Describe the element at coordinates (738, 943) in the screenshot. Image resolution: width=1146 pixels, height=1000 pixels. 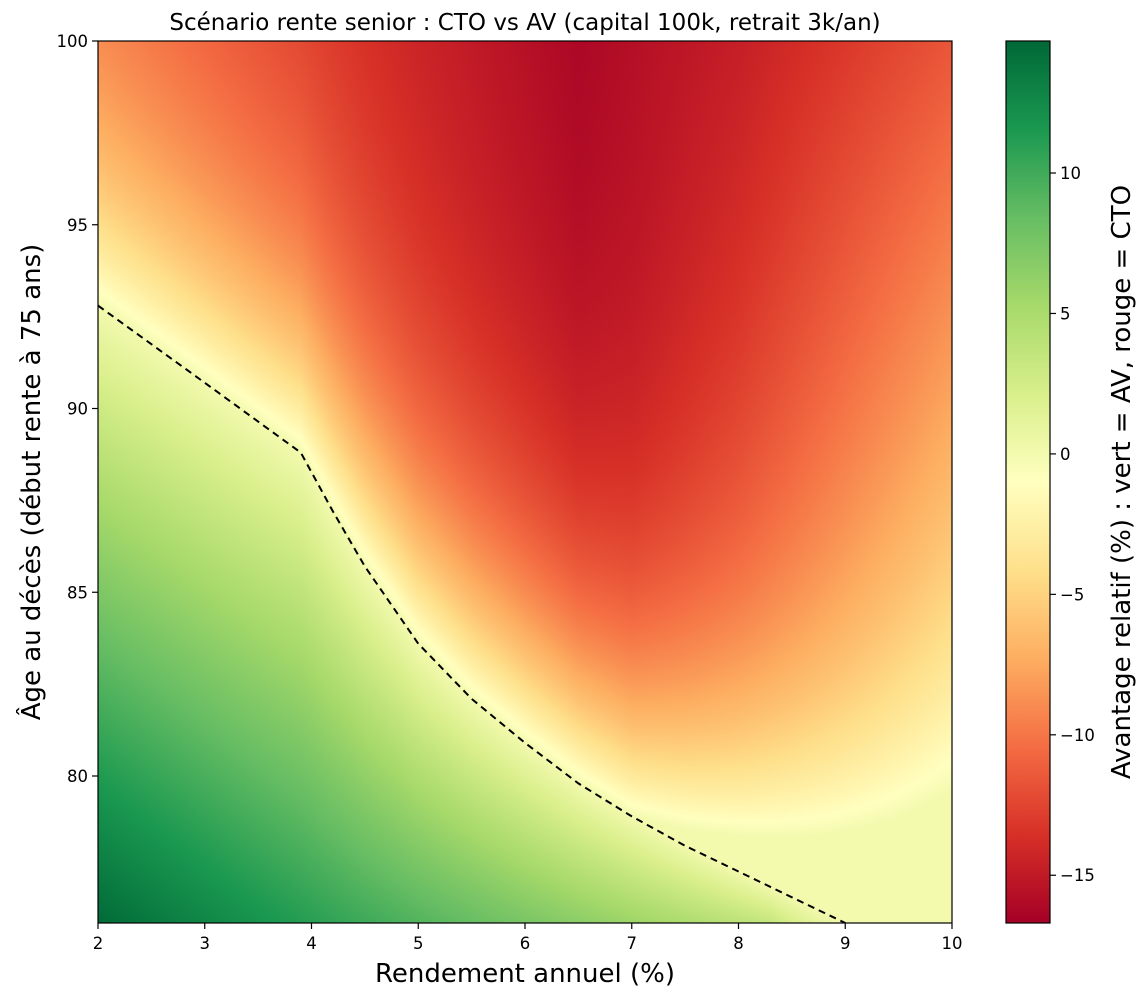
I see `x-tick-label: 8` at that location.